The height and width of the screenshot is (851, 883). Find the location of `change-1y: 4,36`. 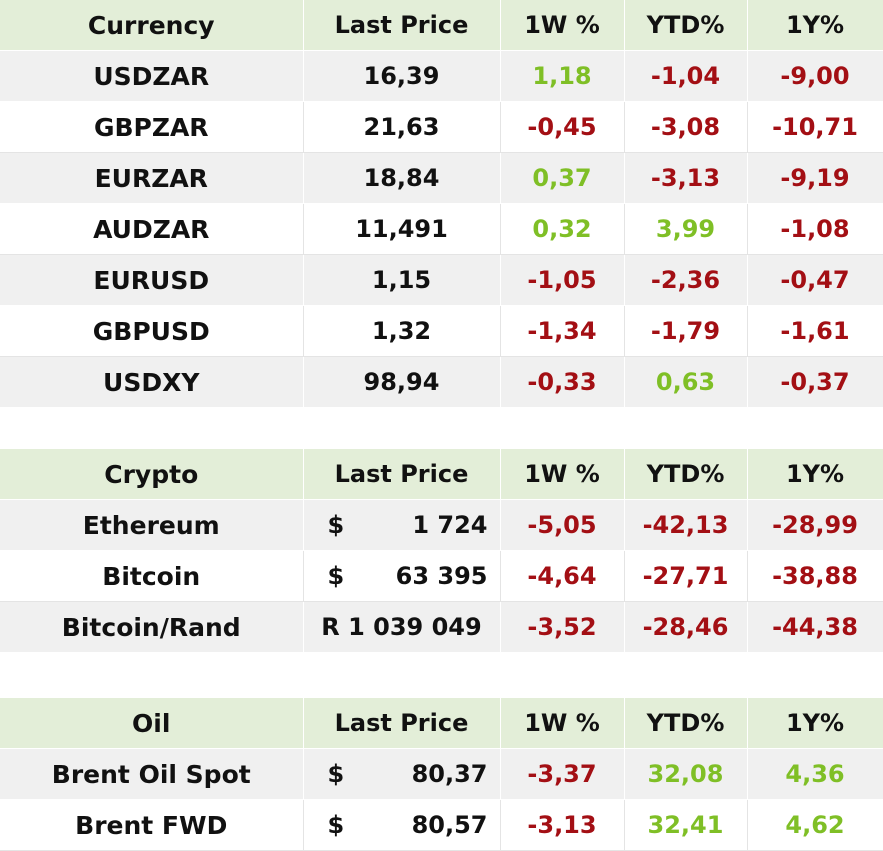

change-1y: 4,36 is located at coordinates (815, 774).